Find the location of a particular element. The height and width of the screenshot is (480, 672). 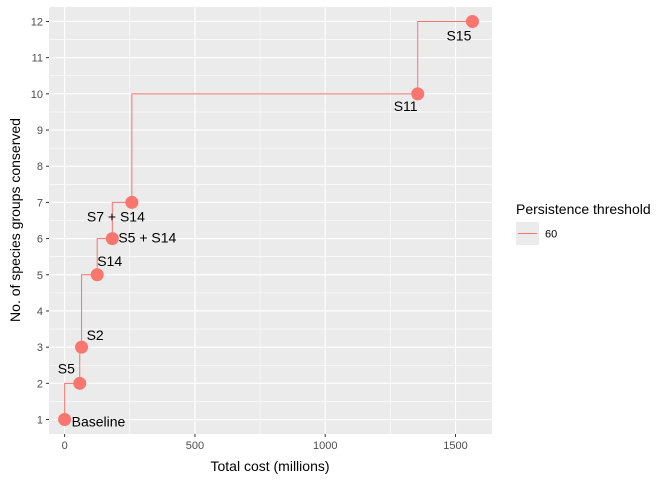

data-point-label: S2 is located at coordinates (95, 335).